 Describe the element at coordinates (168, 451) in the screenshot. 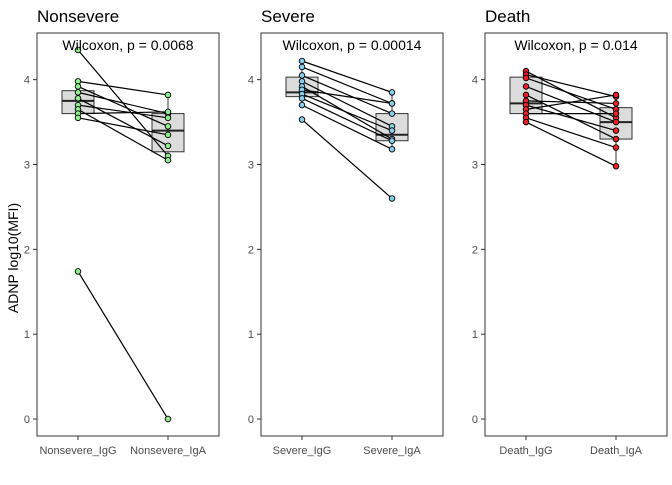

I see `x-tick-label: Nonsevere_IgA` at that location.